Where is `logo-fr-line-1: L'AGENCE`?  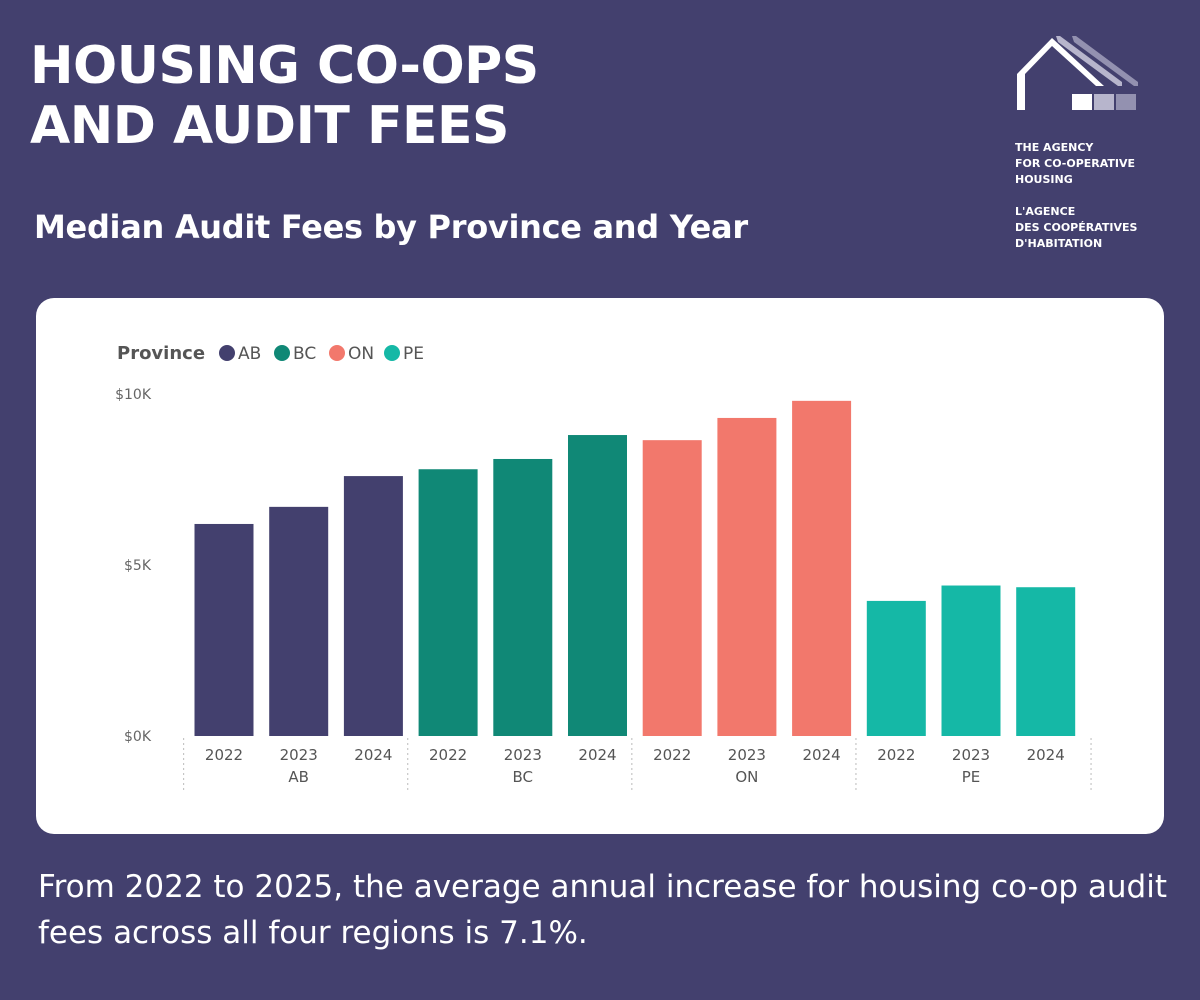 logo-fr-line-1: L'AGENCE is located at coordinates (1045, 211).